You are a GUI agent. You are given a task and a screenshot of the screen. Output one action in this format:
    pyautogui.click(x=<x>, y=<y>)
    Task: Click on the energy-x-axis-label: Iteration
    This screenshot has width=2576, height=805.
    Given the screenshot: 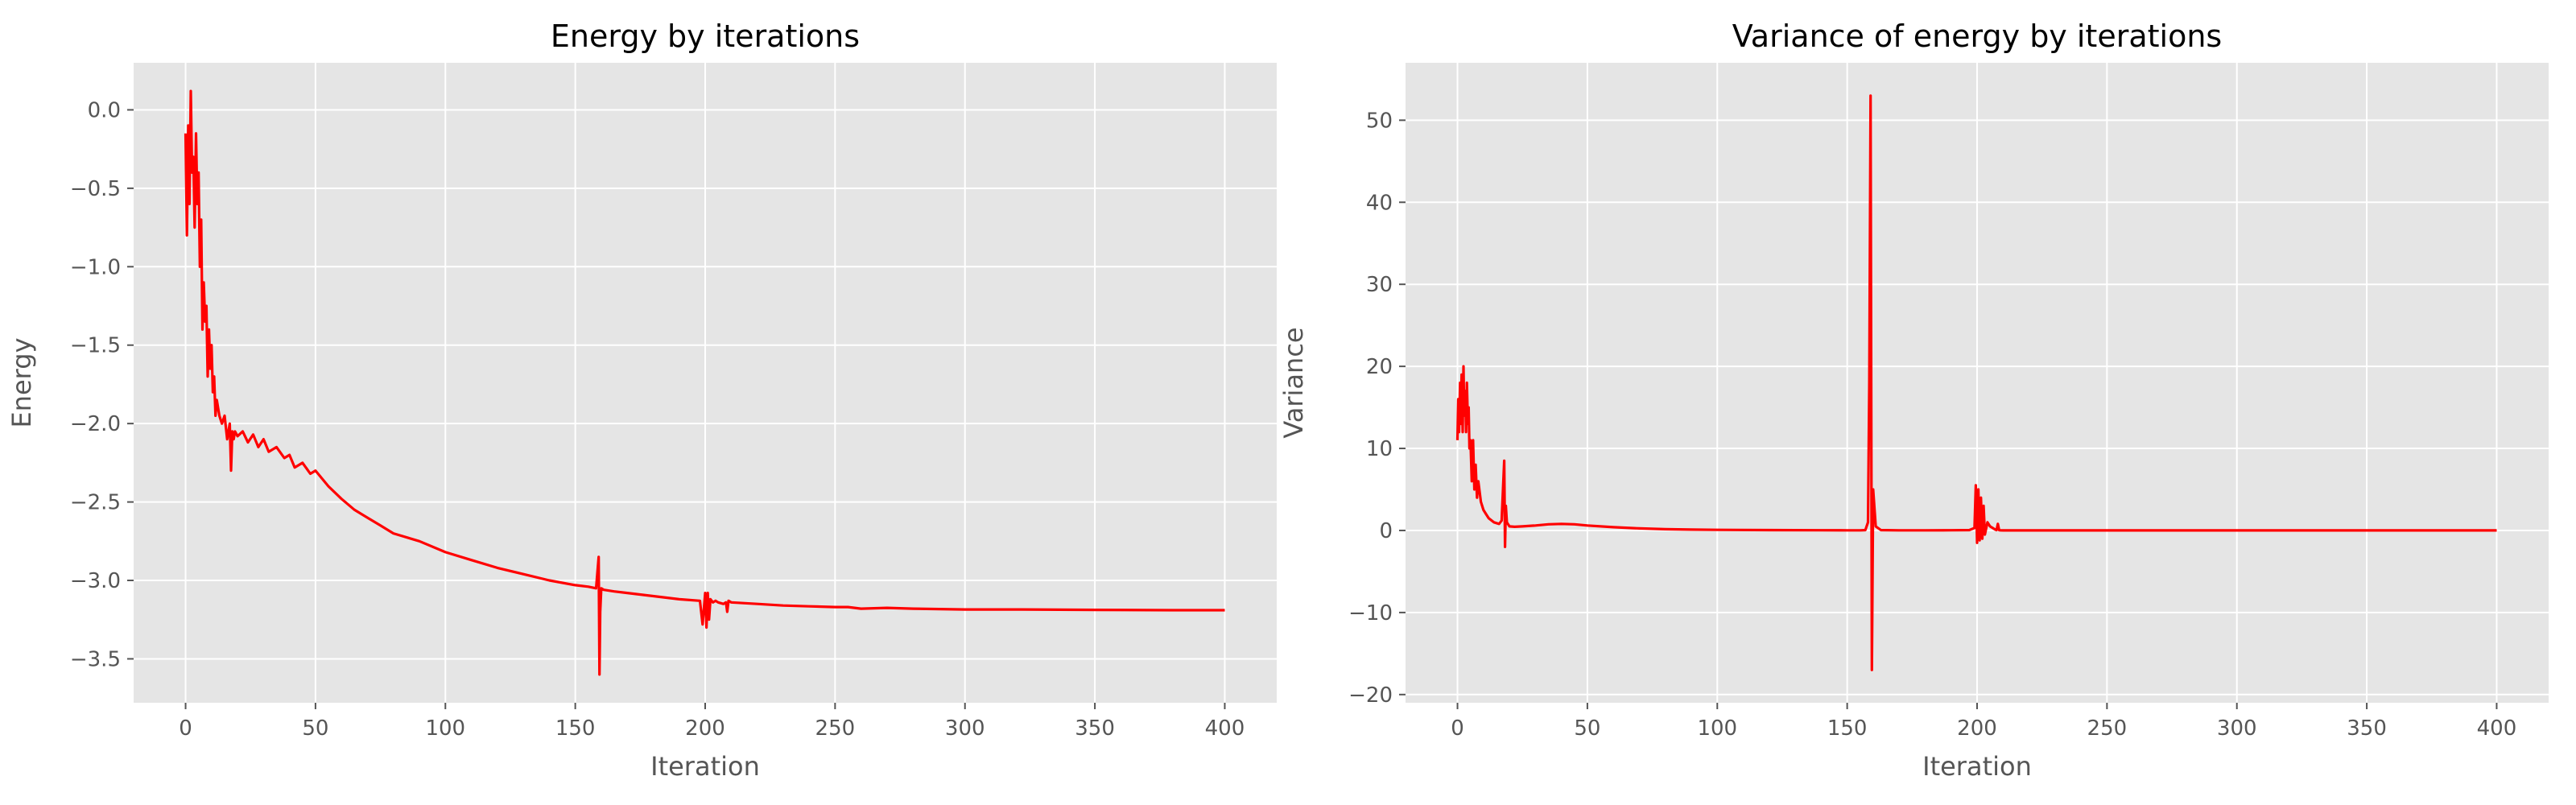 What is the action you would take?
    pyautogui.click(x=705, y=766)
    